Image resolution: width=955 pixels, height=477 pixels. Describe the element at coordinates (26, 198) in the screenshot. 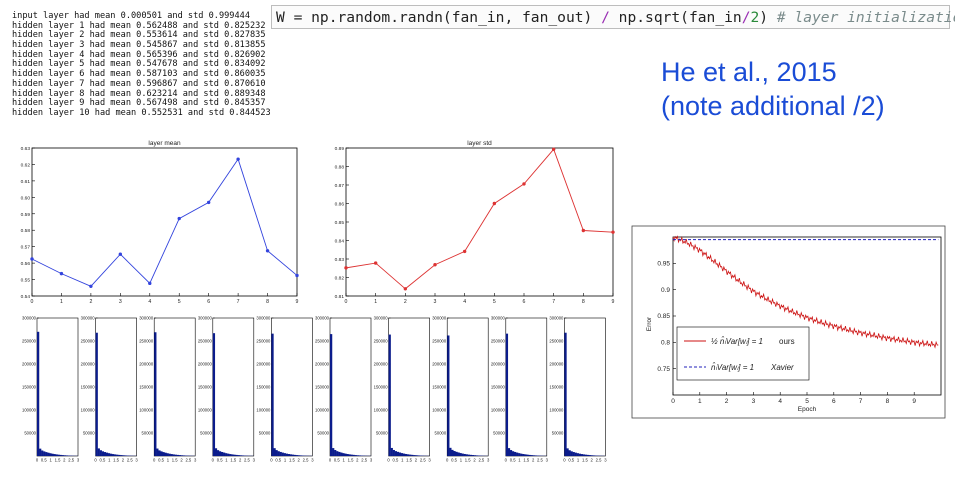

I see `y-tick-label: 0.60` at that location.